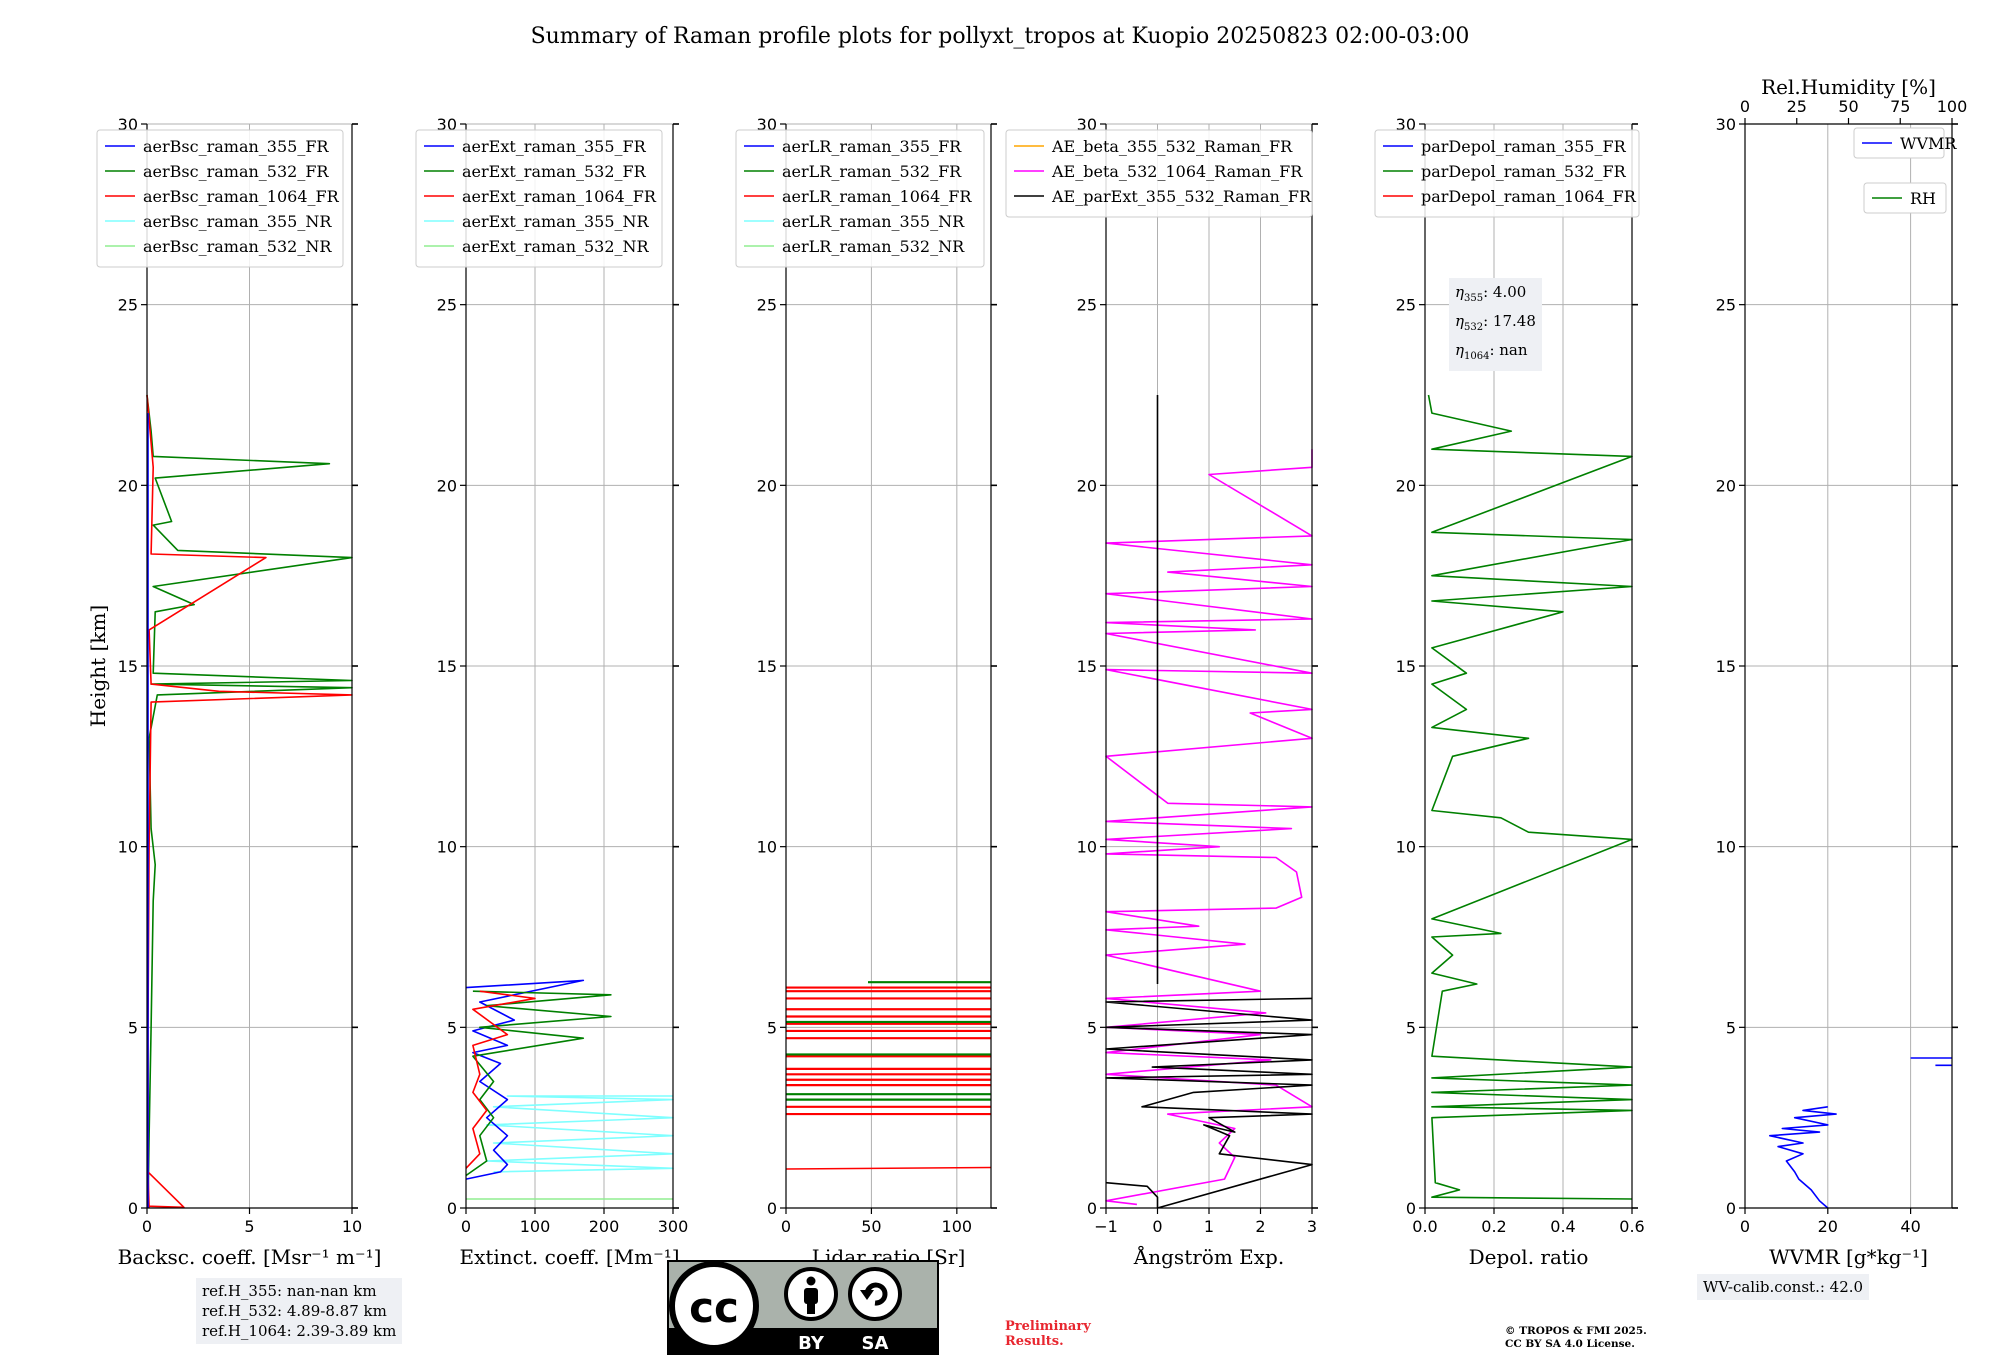 The image size is (2000, 1360). Describe the element at coordinates (98, 666) in the screenshot. I see `y-axis-label: Height [km]` at that location.